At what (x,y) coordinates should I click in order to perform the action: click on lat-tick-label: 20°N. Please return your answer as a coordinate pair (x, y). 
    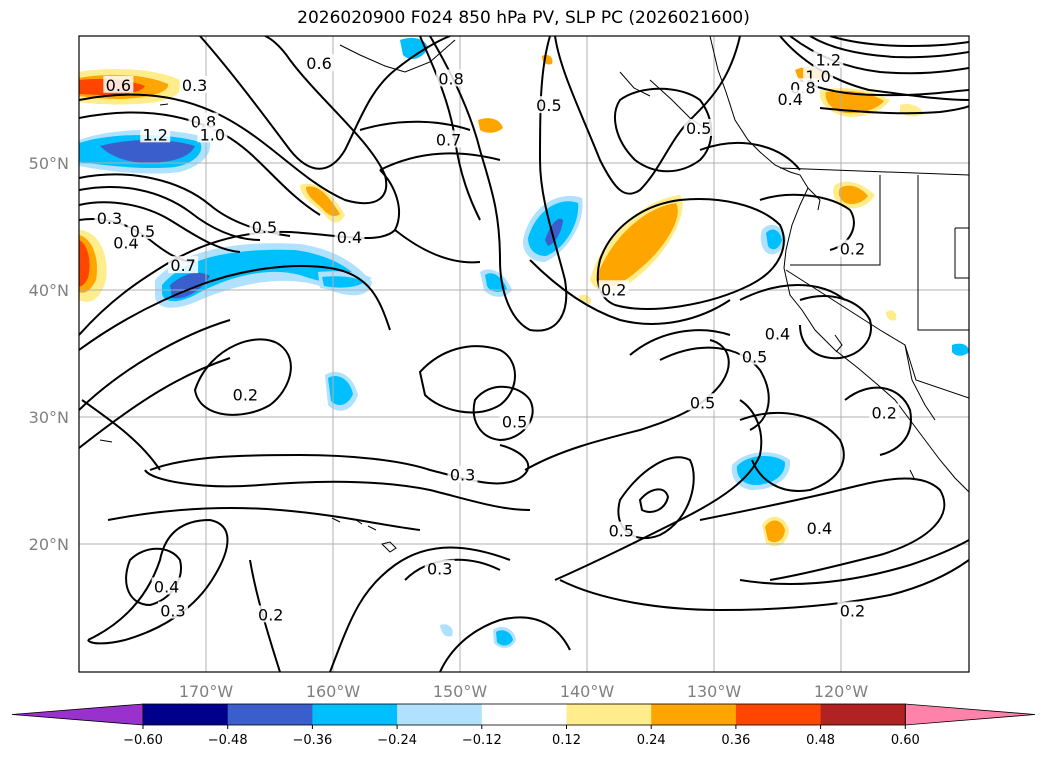
    Looking at the image, I should click on (49, 544).